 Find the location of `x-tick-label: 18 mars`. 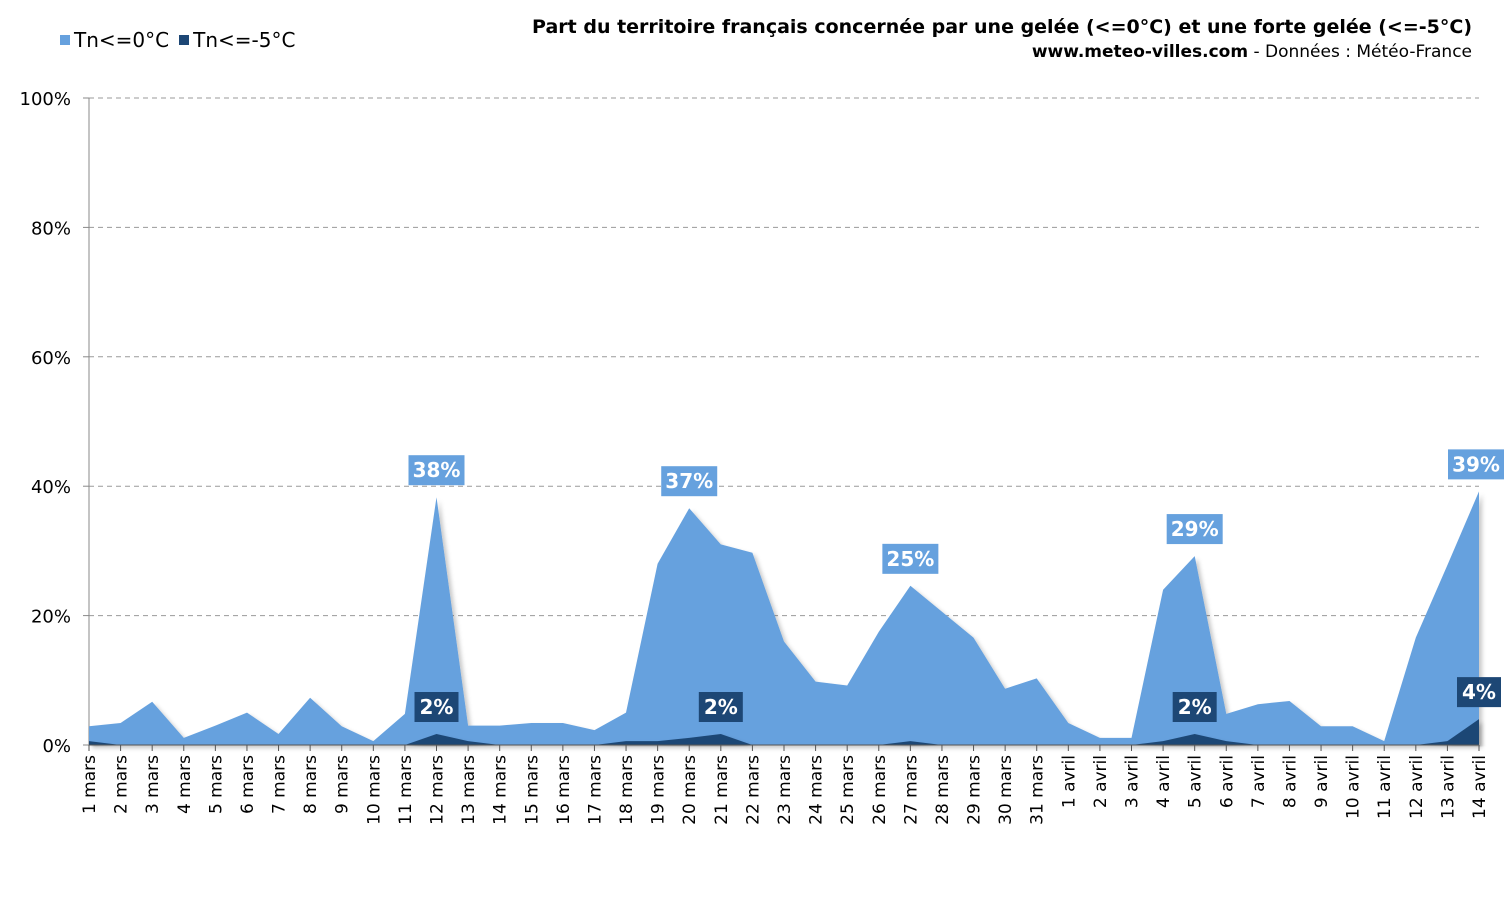

x-tick-label: 18 mars is located at coordinates (627, 790).